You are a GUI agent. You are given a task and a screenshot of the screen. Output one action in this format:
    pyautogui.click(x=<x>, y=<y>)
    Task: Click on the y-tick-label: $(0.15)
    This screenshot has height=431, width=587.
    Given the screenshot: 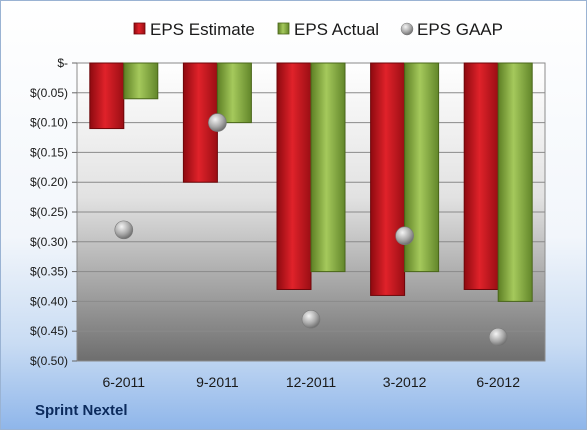 What is the action you would take?
    pyautogui.click(x=49, y=152)
    